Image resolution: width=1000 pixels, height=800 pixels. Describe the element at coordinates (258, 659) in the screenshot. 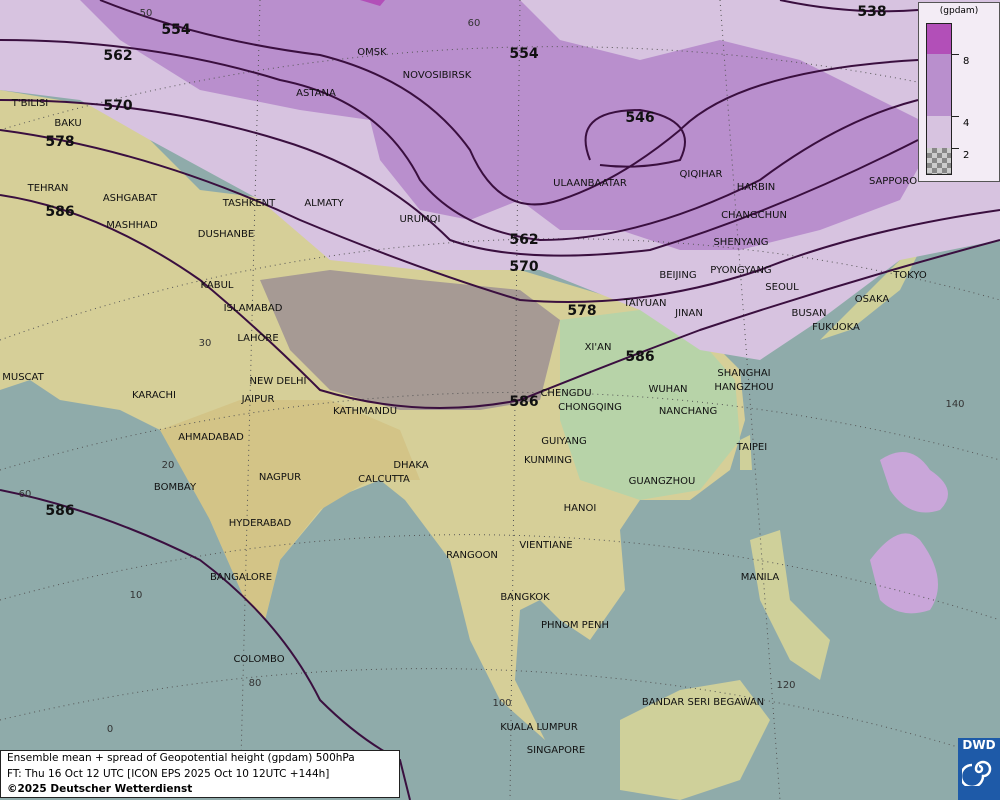

I see `city-label: COLOMBO` at that location.